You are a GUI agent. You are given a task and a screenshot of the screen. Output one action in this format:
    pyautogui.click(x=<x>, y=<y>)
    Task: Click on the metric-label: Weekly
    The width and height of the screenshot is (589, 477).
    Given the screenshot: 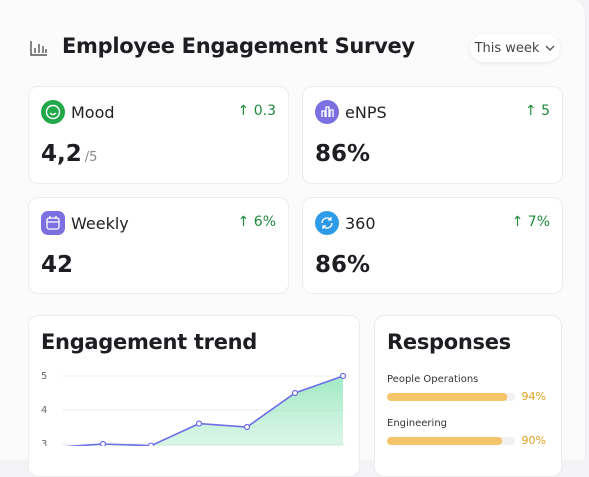 What is the action you would take?
    pyautogui.click(x=100, y=223)
    